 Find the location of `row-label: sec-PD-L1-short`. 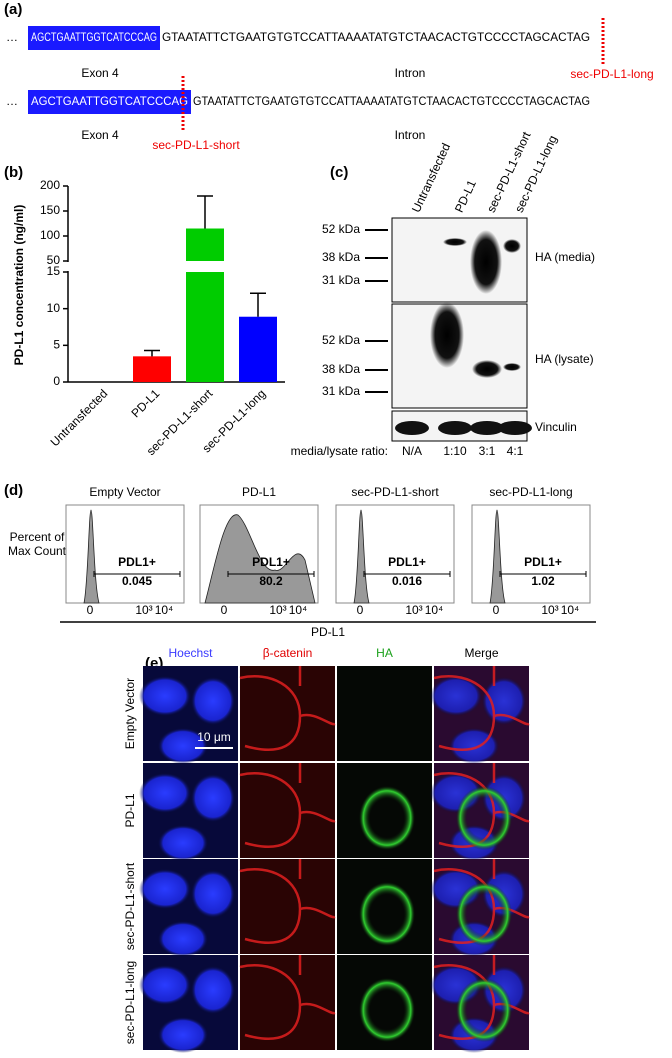

row-label: sec-PD-L1-short is located at coordinates (130, 906).